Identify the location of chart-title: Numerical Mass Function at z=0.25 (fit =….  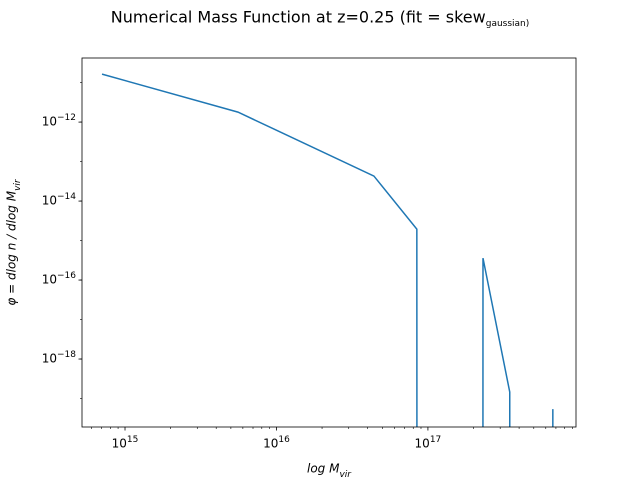
(320, 18).